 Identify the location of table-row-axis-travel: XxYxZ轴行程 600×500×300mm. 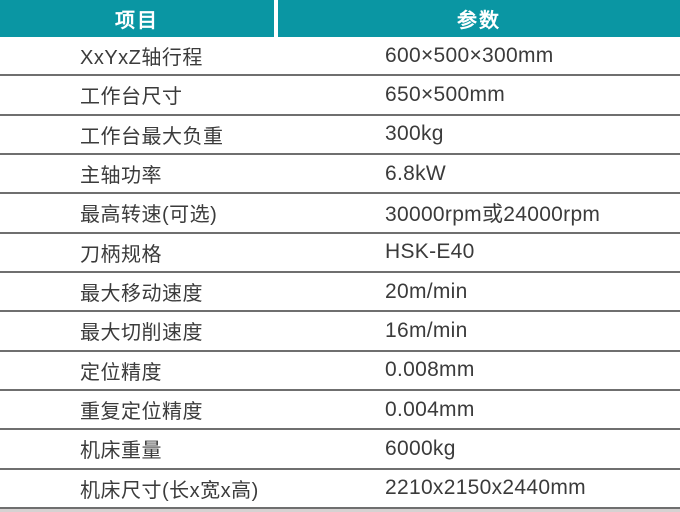
(340, 57).